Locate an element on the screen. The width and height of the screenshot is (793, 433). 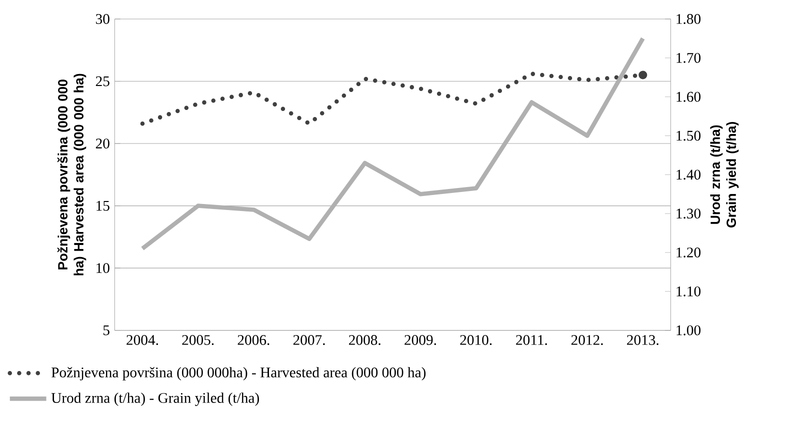
x-tick-label: 2007. is located at coordinates (309, 340).